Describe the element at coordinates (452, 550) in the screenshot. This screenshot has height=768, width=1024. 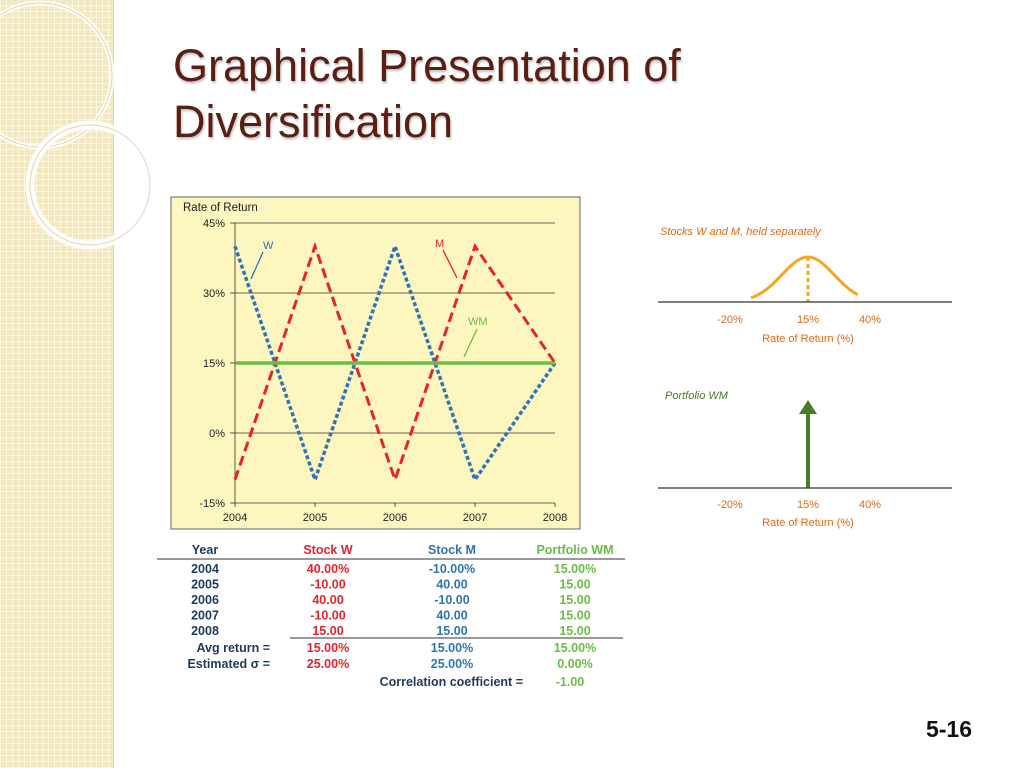
I see `header-stock-m: Stock M` at that location.